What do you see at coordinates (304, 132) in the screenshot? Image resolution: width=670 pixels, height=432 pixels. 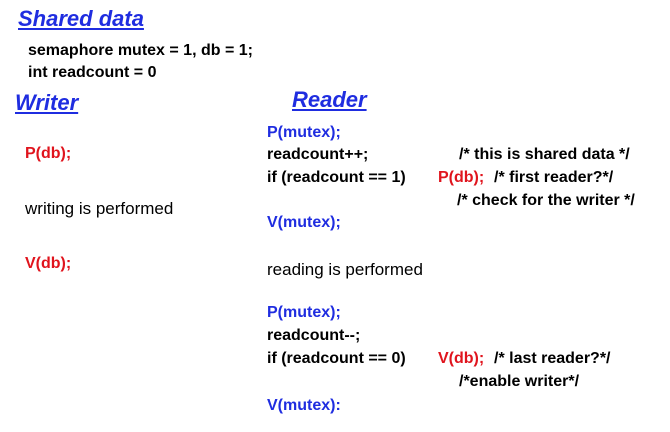 I see `reader-p-mutex-entry: P(mutex);` at bounding box center [304, 132].